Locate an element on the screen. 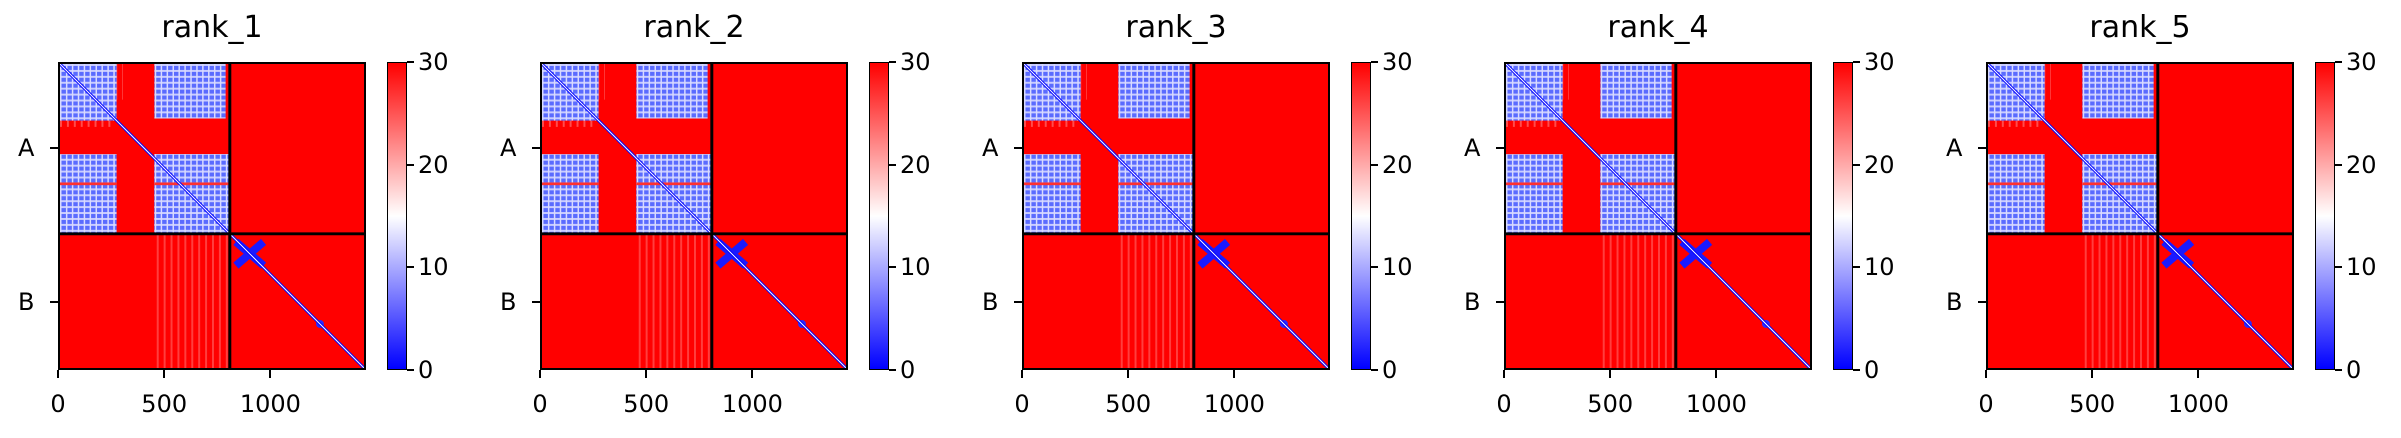  chart-title: rank_3 is located at coordinates (1176, 27).